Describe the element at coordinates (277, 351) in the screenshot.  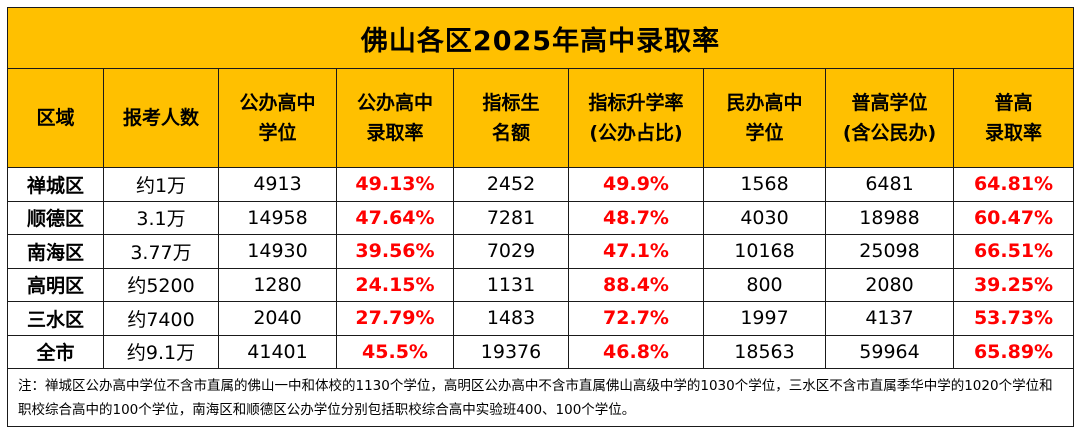
I see `cell-public-seats: 41401` at that location.